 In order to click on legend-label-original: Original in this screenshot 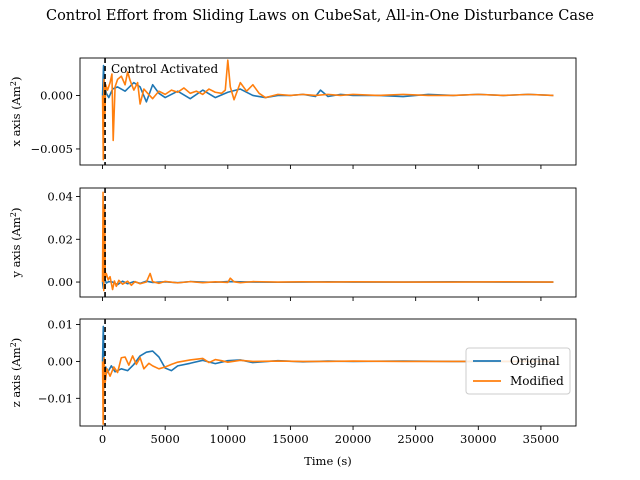, I will do `click(535, 361)`.